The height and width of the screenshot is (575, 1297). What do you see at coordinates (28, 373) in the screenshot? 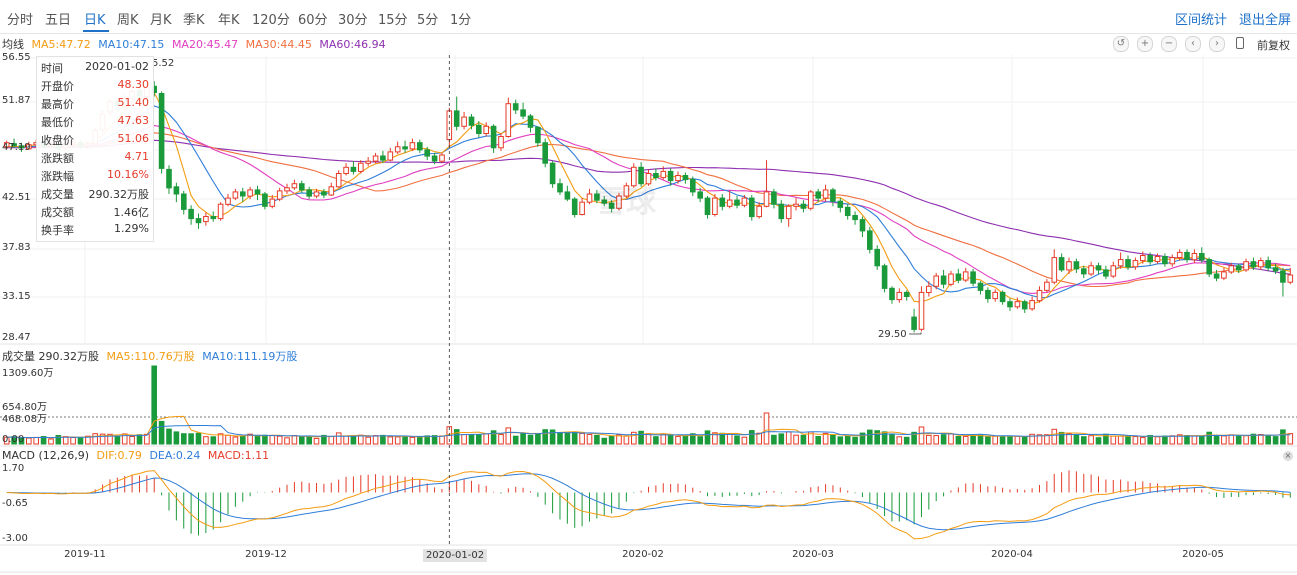
I see `volume-tick-label: 1309.60万` at bounding box center [28, 373].